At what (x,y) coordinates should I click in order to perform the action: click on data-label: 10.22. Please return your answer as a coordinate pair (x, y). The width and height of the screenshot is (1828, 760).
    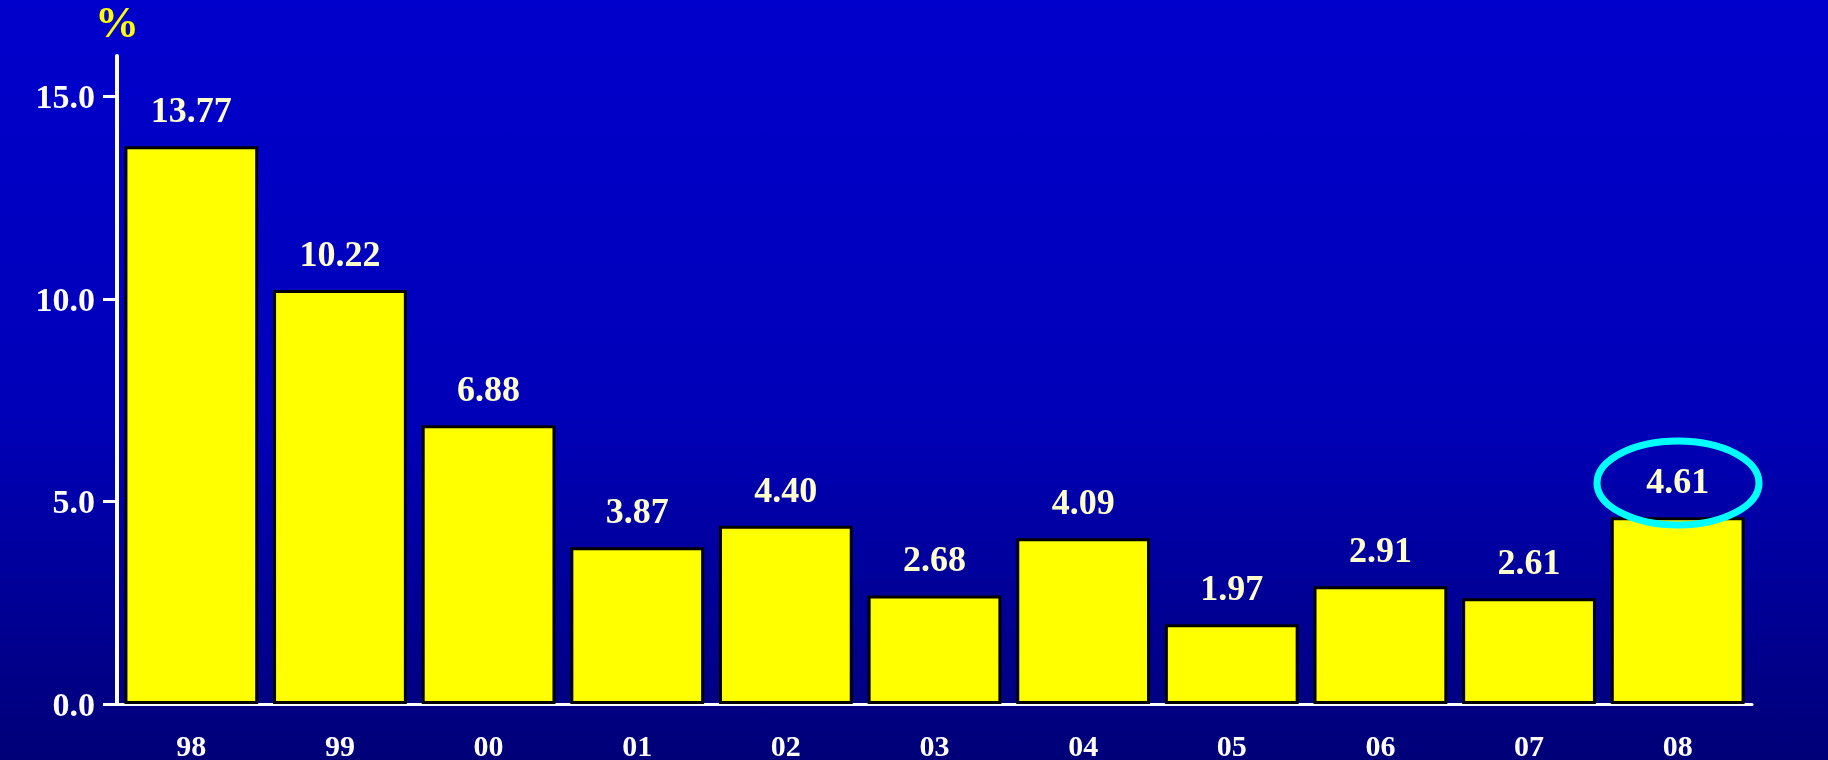
    Looking at the image, I should click on (340, 254).